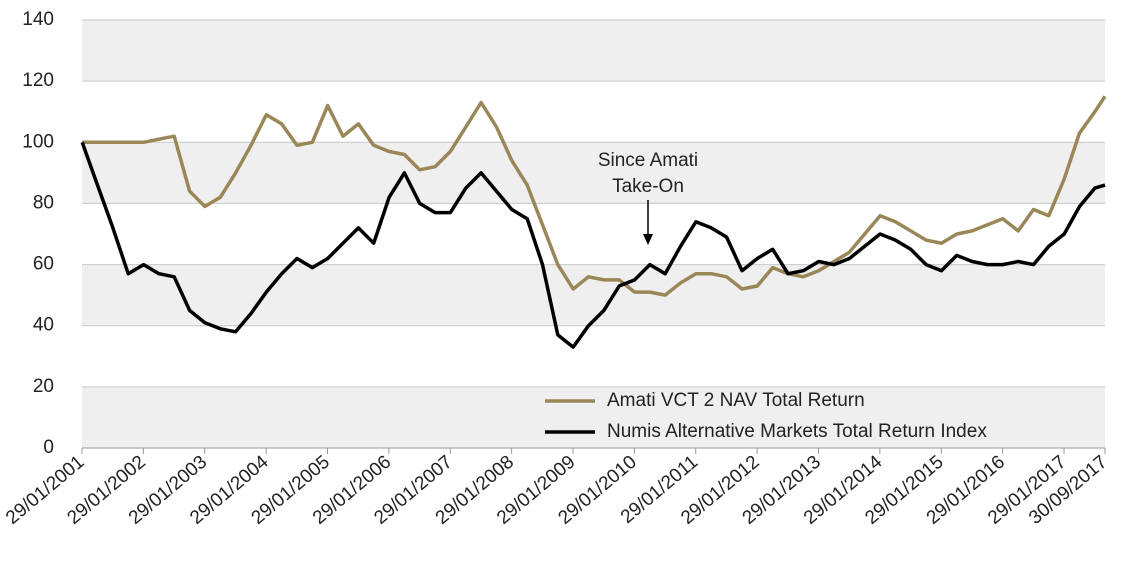 Image resolution: width=1121 pixels, height=563 pixels. Describe the element at coordinates (38, 19) in the screenshot. I see `y-tick-label: 140` at that location.